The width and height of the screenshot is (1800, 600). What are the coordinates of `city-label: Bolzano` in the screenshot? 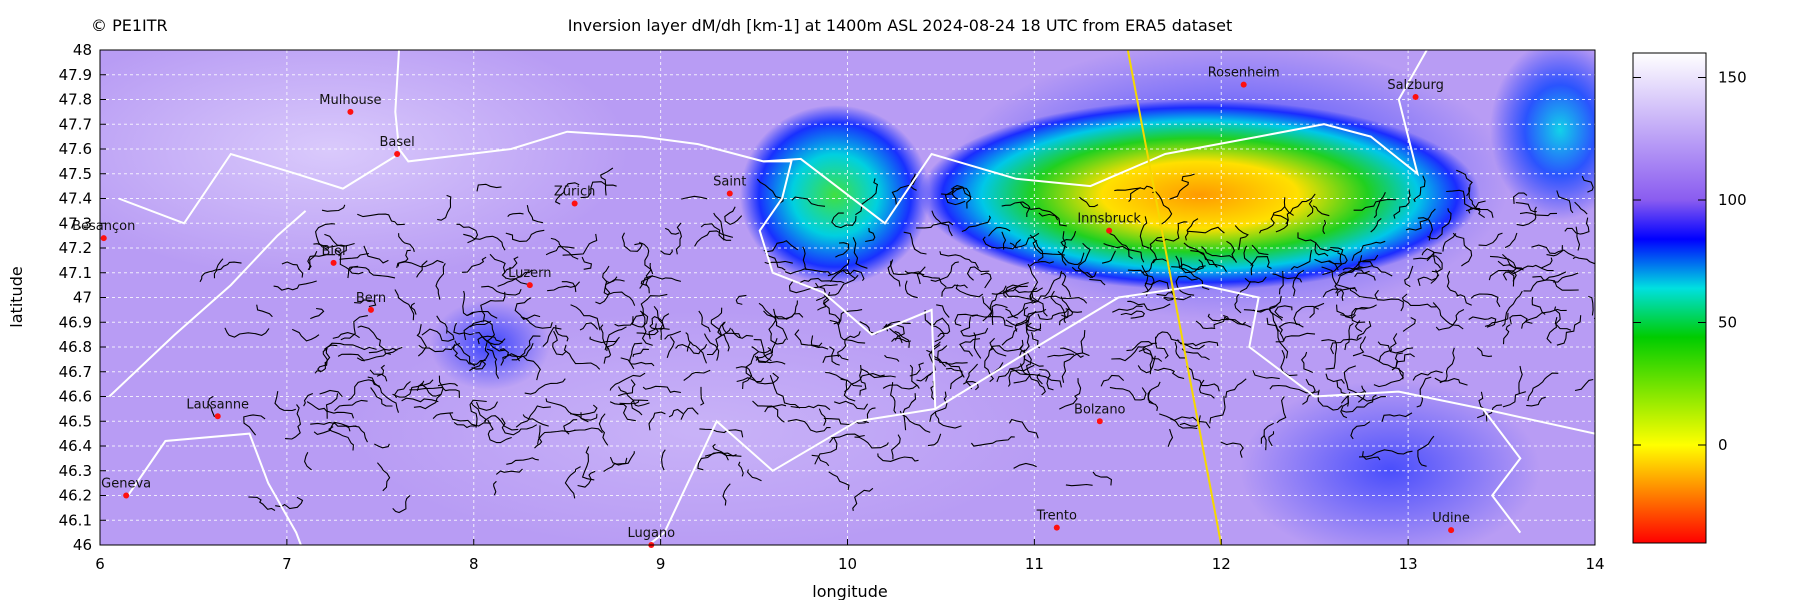 It's located at (1100, 409).